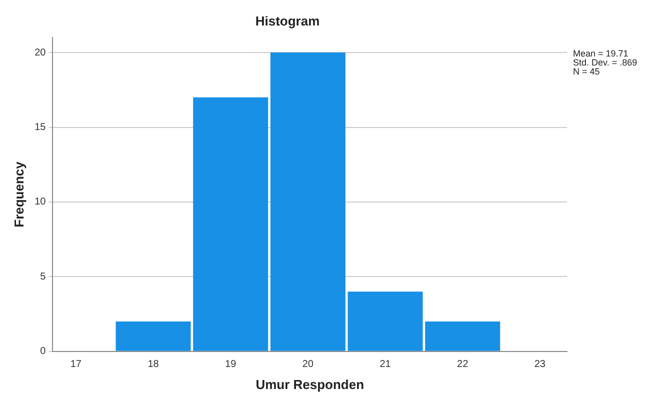 This screenshot has height=405, width=660. Describe the element at coordinates (40, 128) in the screenshot. I see `y-tick-label: 15` at that location.